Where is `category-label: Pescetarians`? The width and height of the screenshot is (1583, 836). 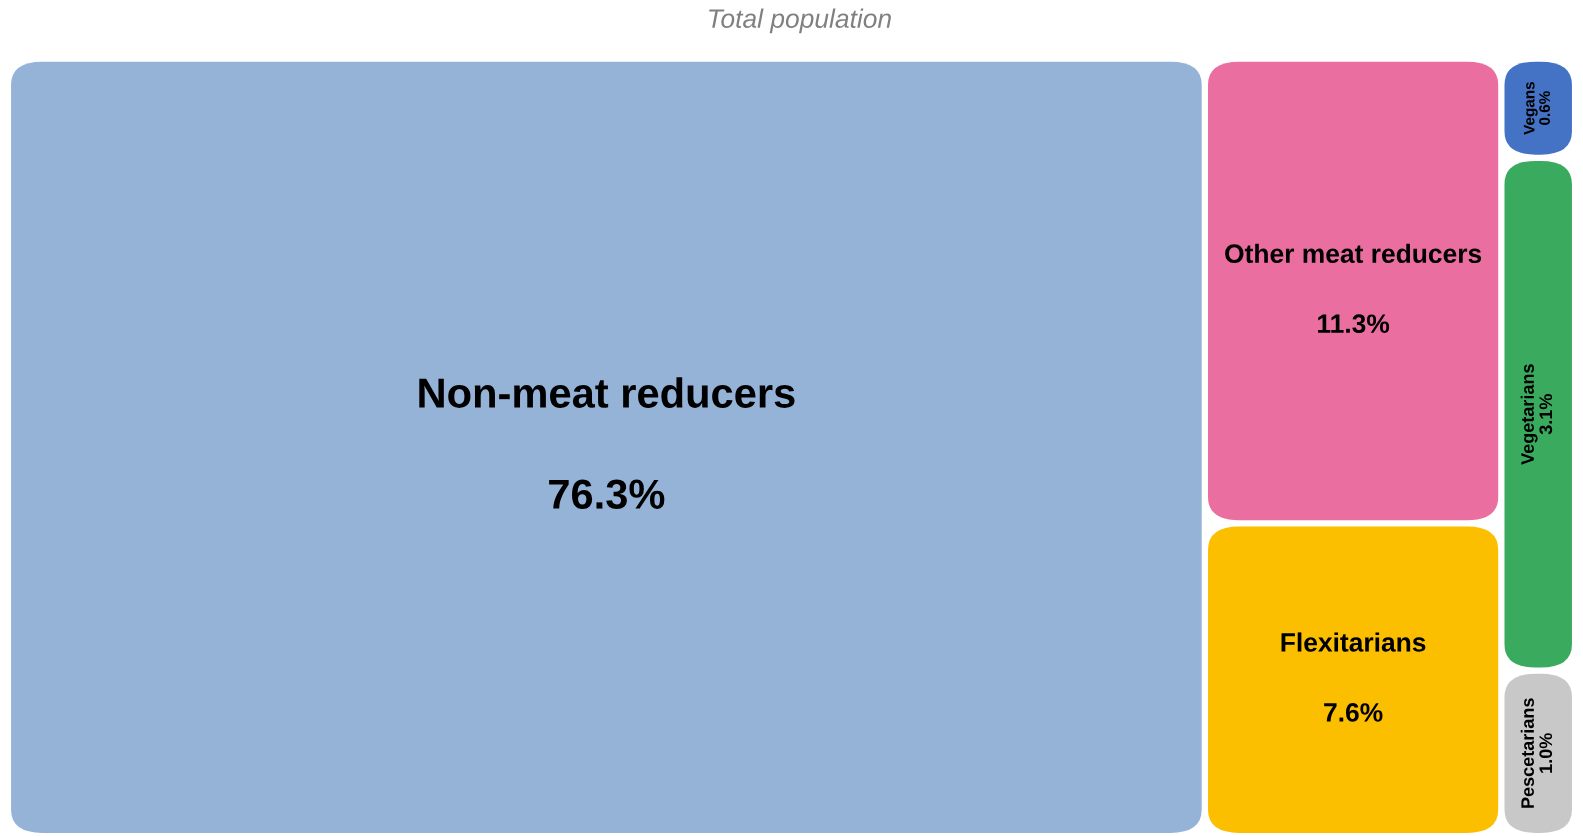
category-label: Pescetarians is located at coordinates (1527, 753).